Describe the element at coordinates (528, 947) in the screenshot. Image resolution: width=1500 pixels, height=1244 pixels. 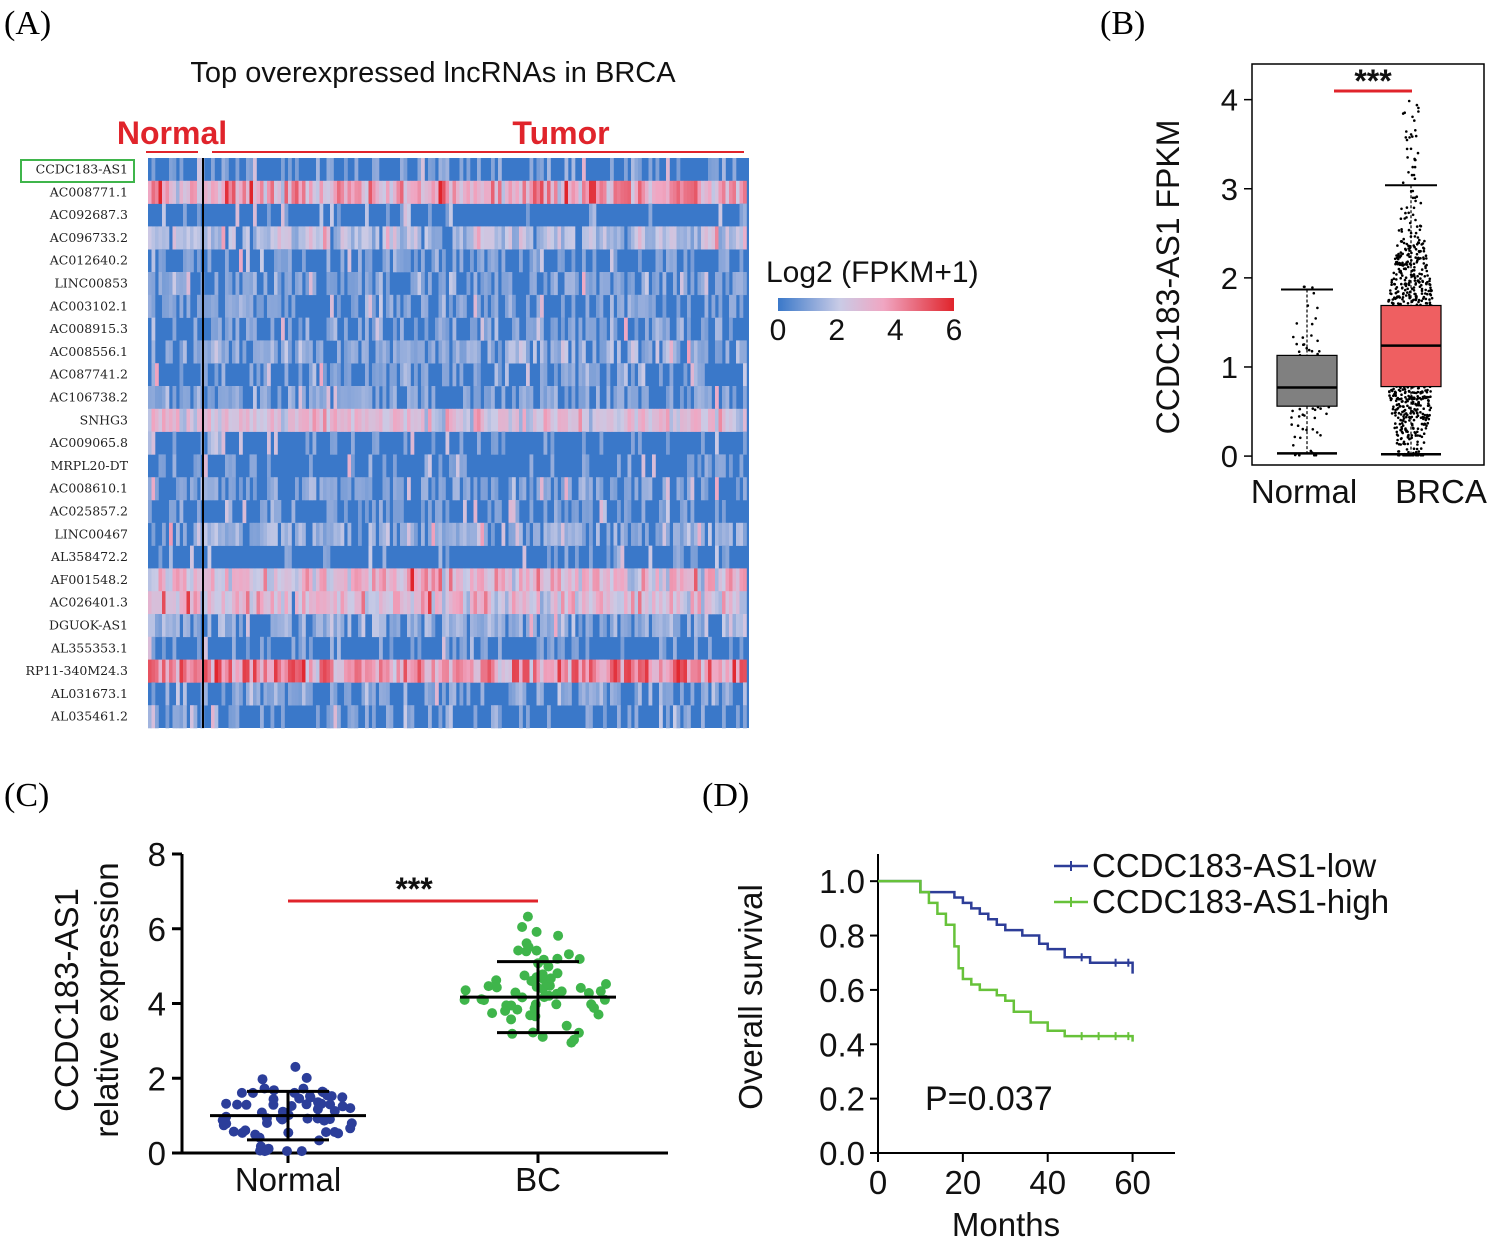
I see `dotplot-point` at that location.